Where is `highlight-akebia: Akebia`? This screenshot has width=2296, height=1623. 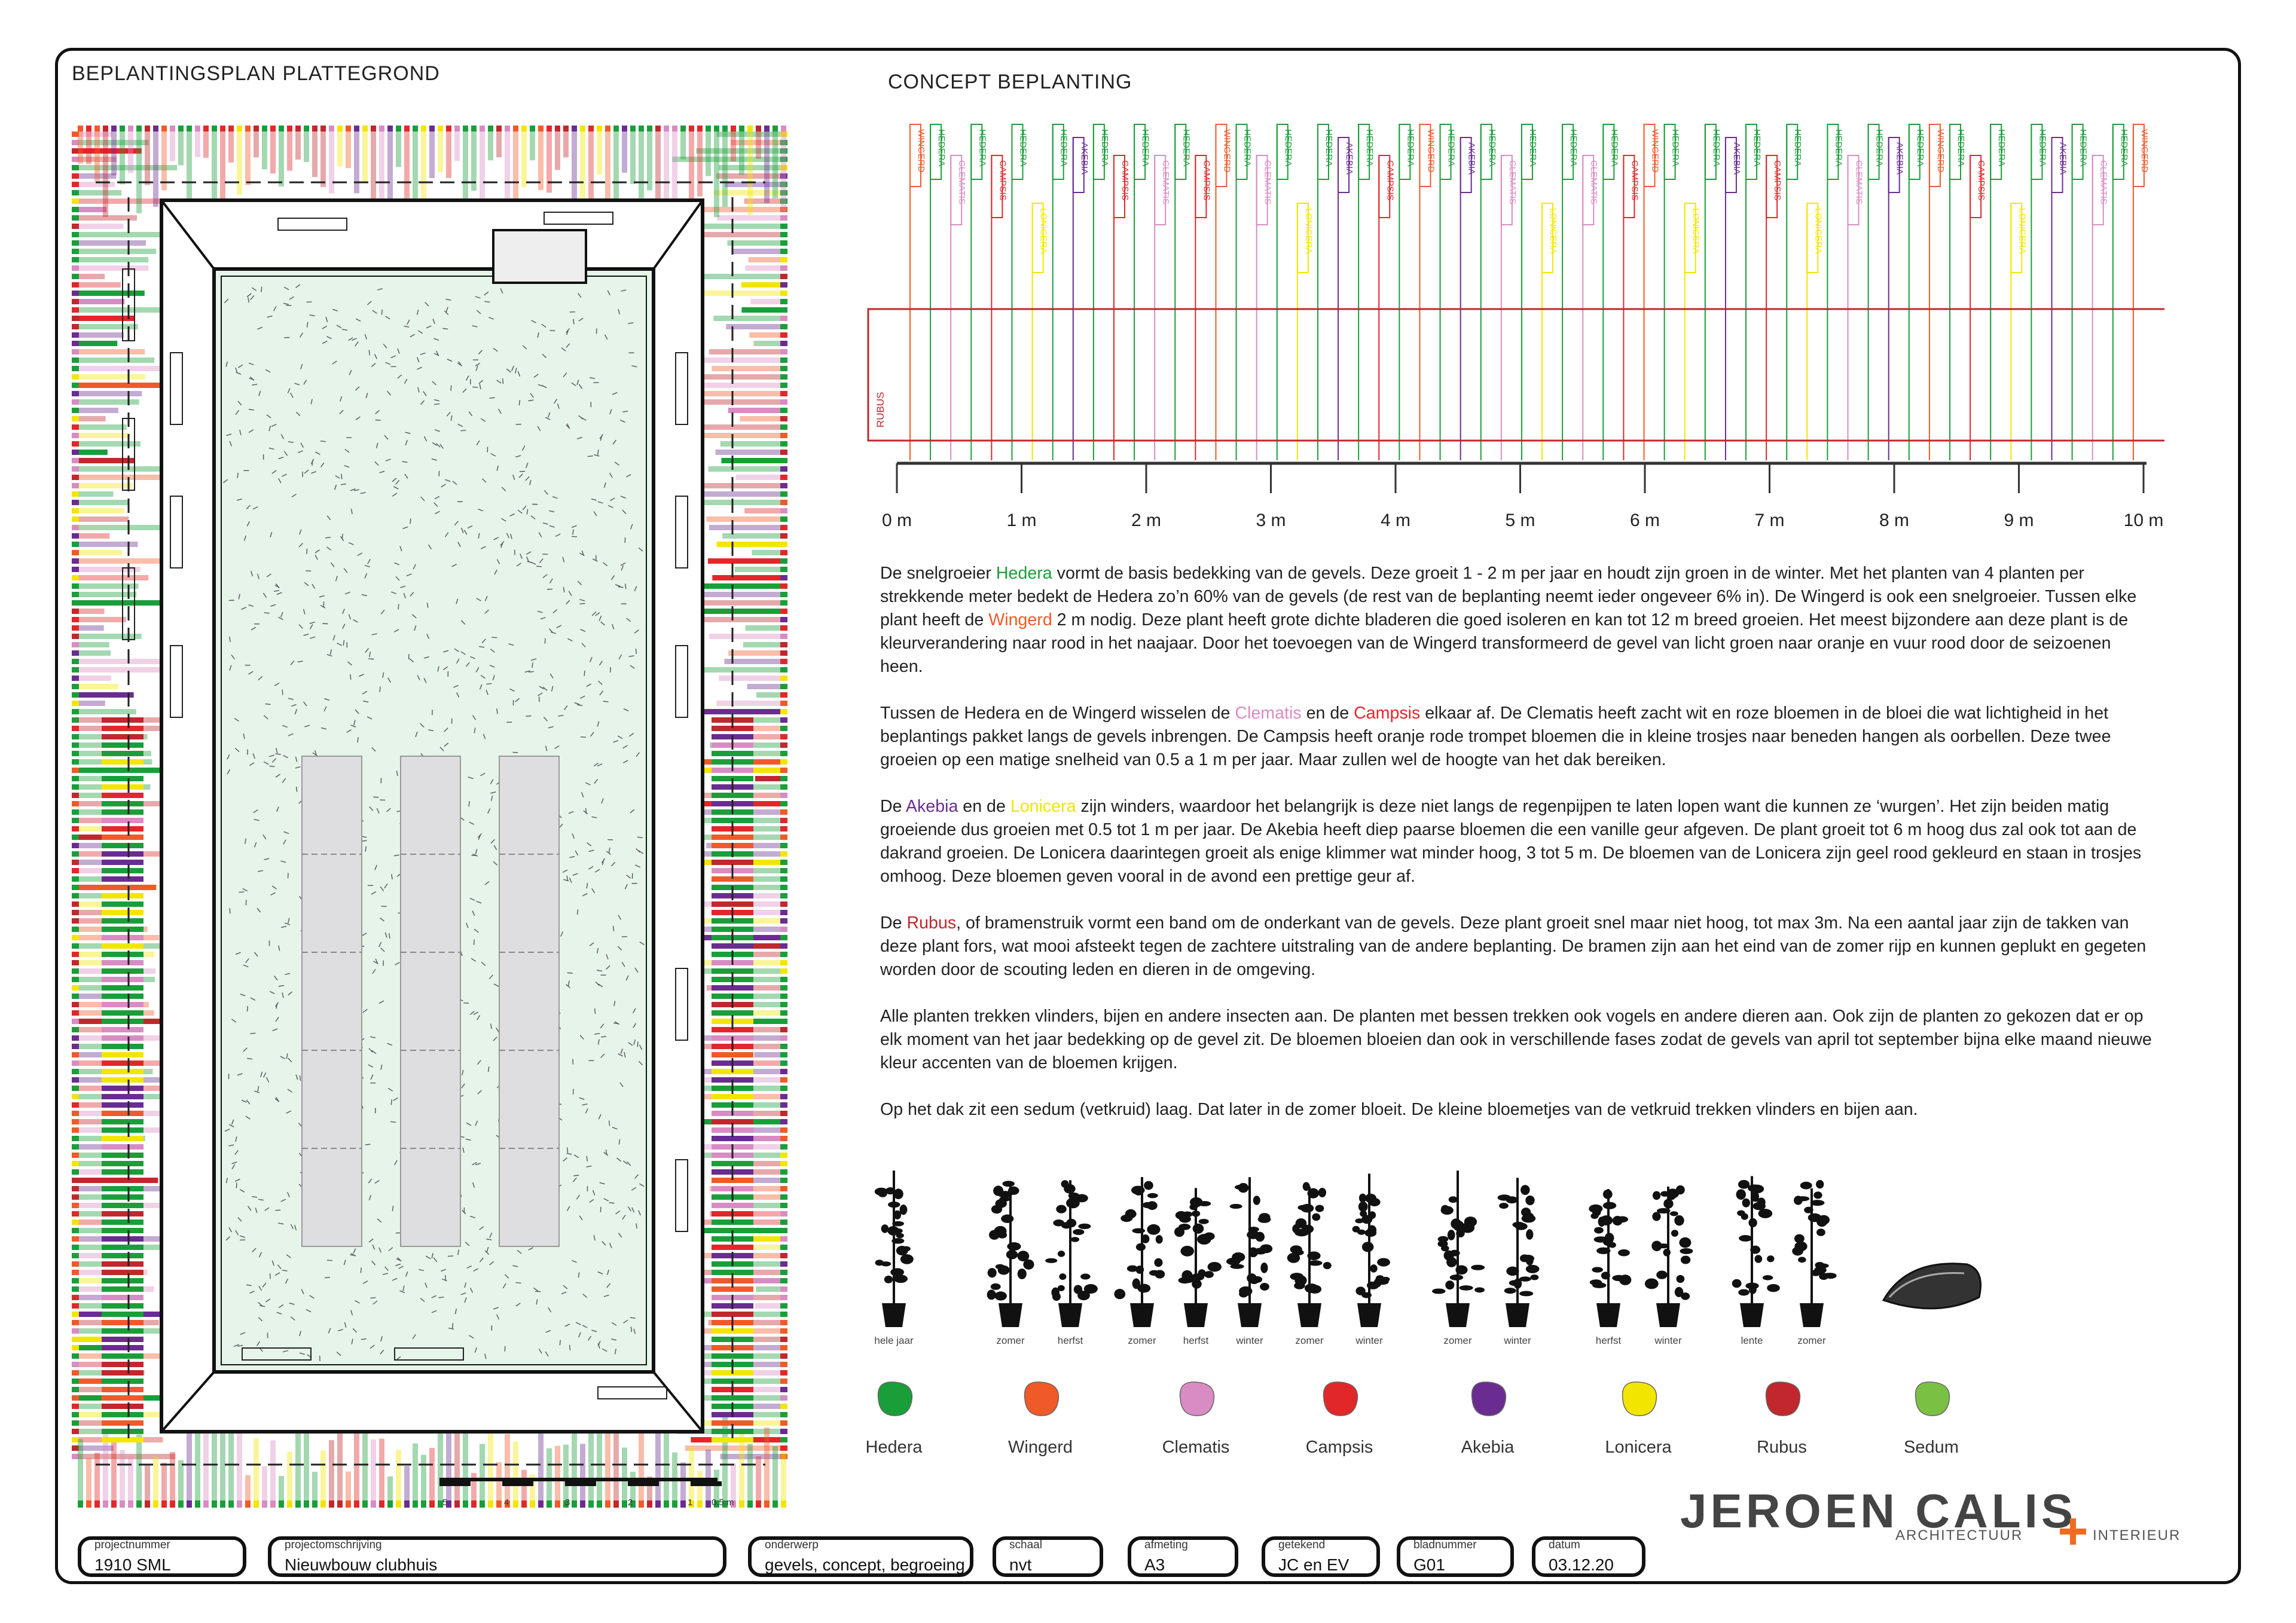
highlight-akebia: Akebia is located at coordinates (931, 807).